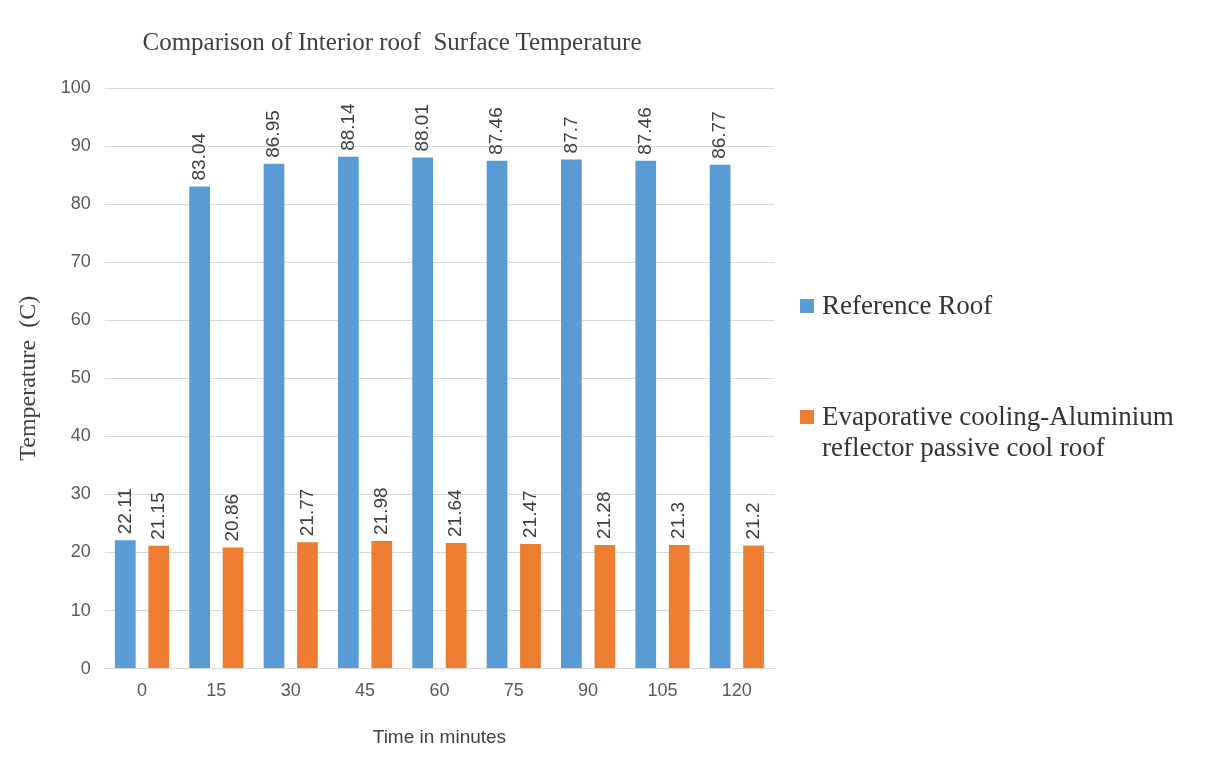 Image resolution: width=1229 pixels, height=763 pixels. Describe the element at coordinates (392, 41) in the screenshot. I see `chart-title: Comparison of Interior roof Surface Temperature` at that location.